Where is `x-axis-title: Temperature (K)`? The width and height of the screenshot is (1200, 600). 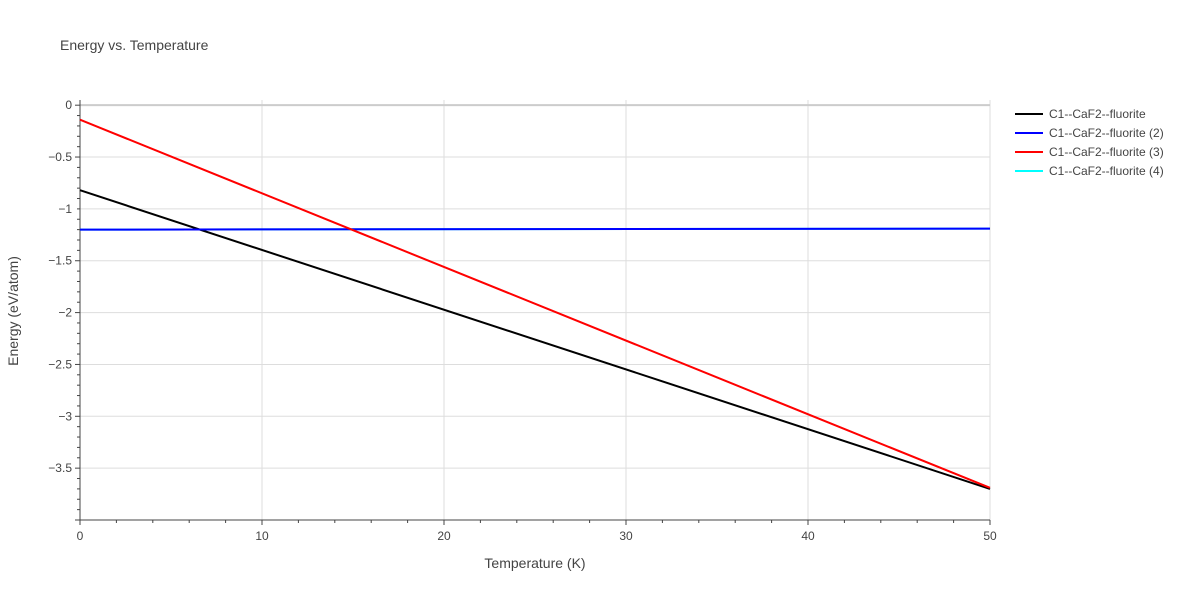
x-axis-title: Temperature (K) is located at coordinates (534, 563).